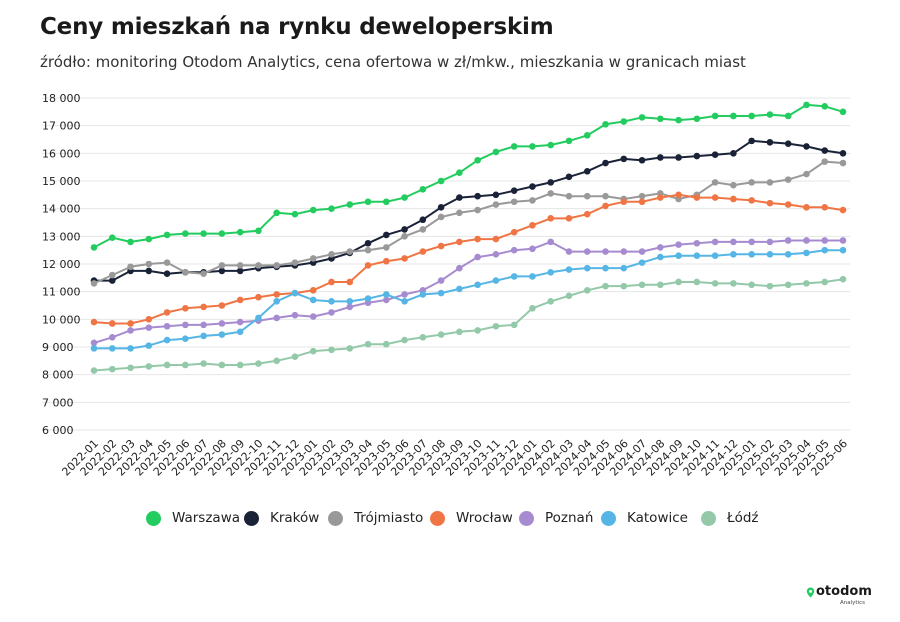  What do you see at coordinates (295, 518) in the screenshot?
I see `legend-label: Kraków` at bounding box center [295, 518].